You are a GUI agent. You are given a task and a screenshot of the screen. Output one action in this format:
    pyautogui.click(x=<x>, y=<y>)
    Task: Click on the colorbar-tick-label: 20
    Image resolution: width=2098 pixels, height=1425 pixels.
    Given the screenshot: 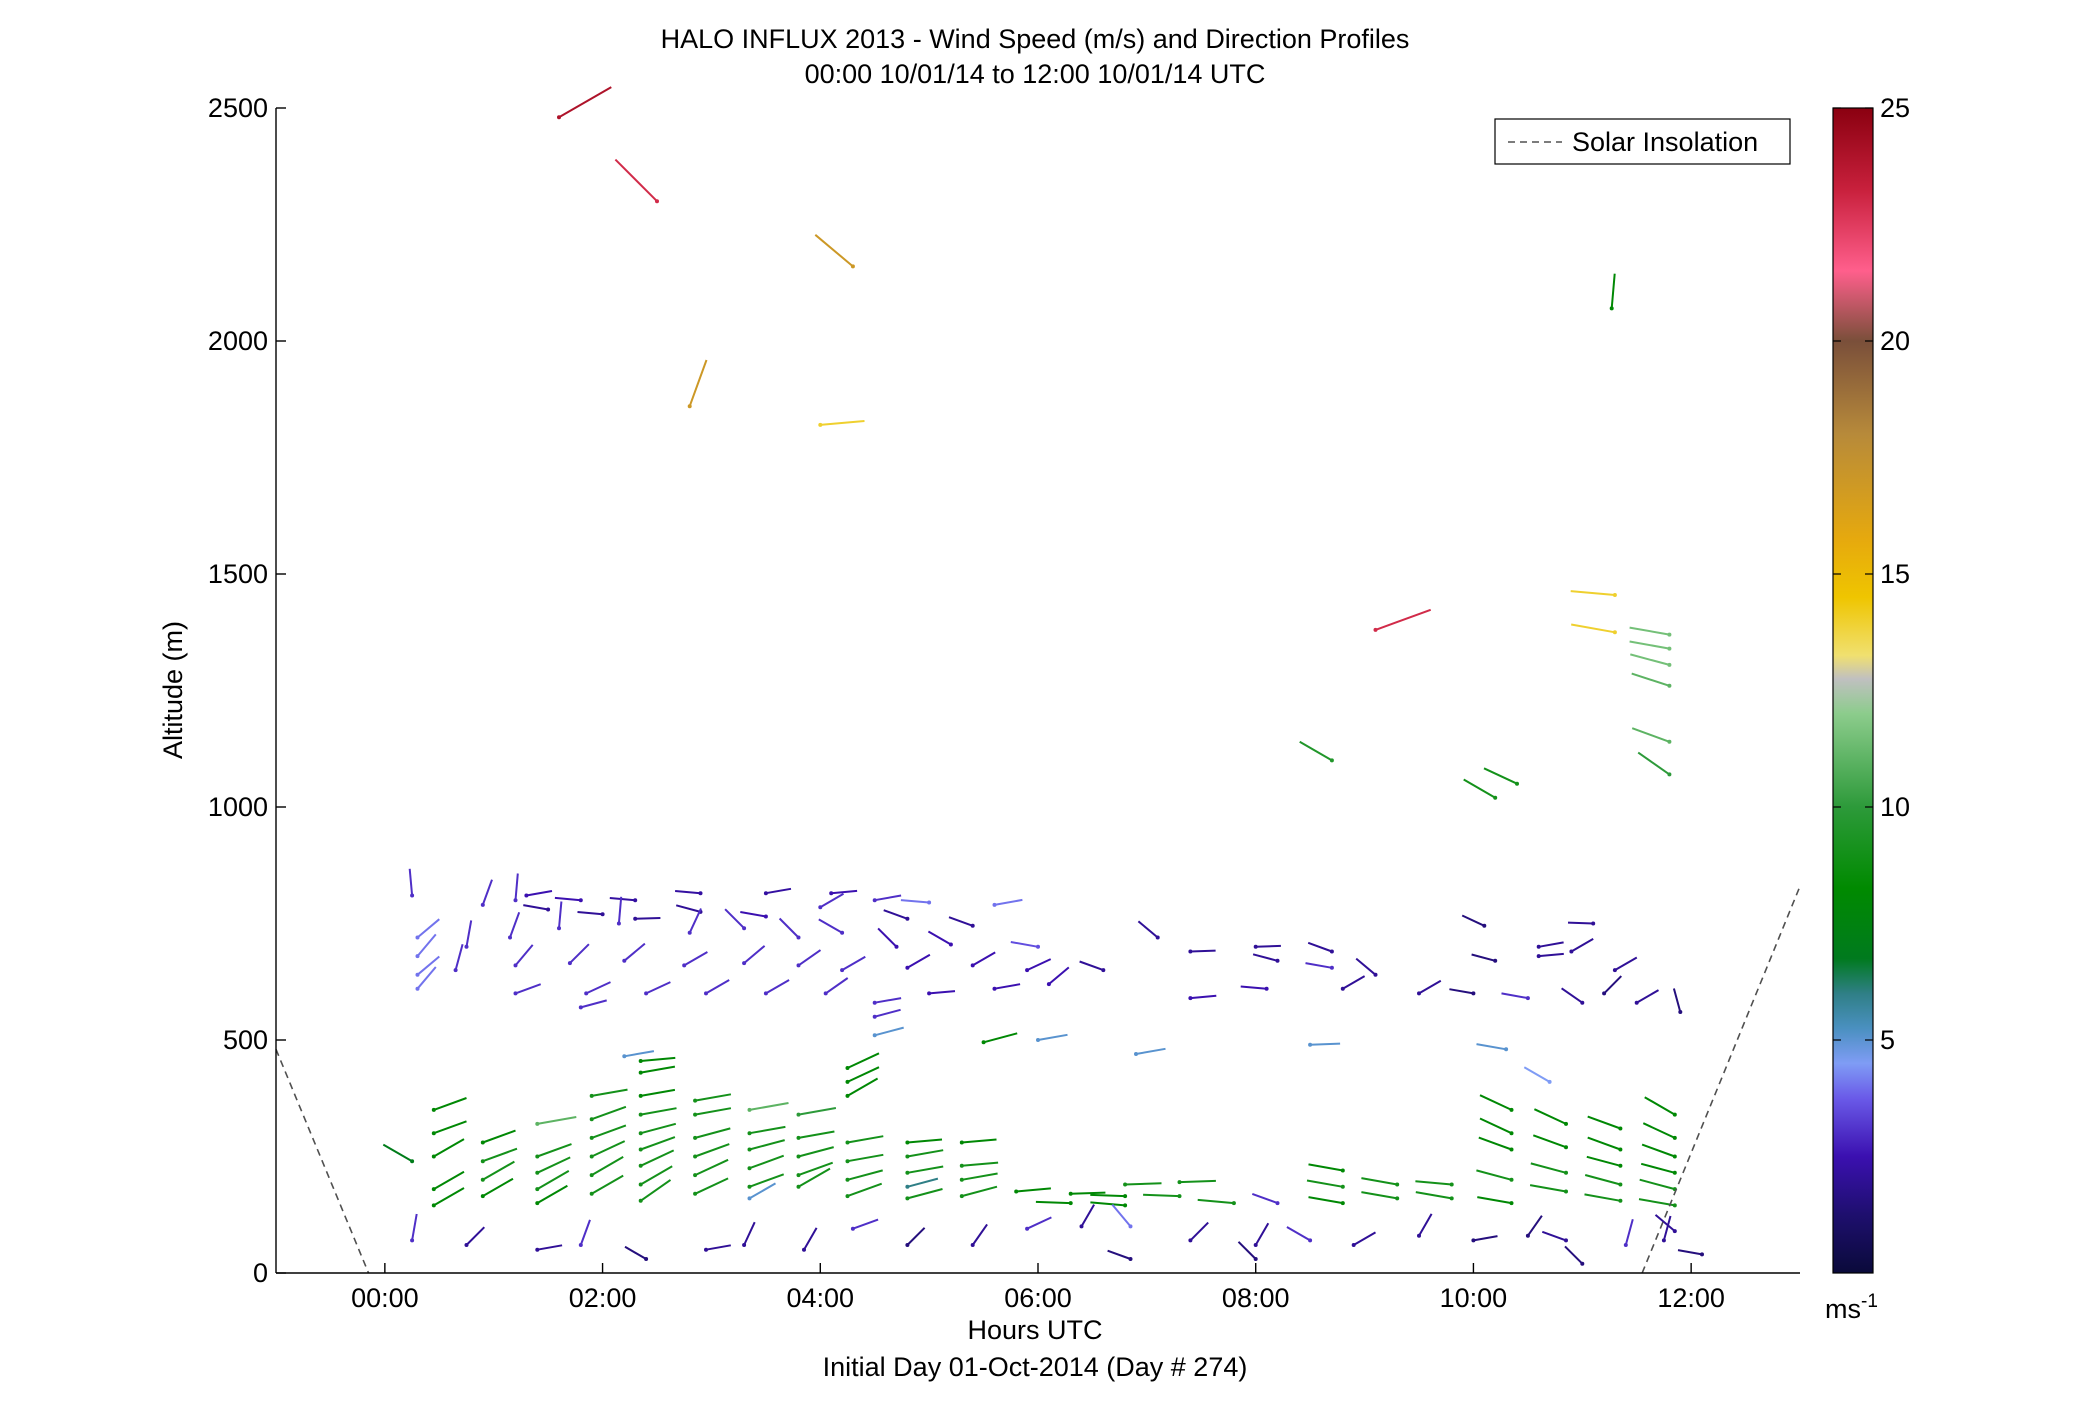 What is the action you would take?
    pyautogui.click(x=1895, y=341)
    